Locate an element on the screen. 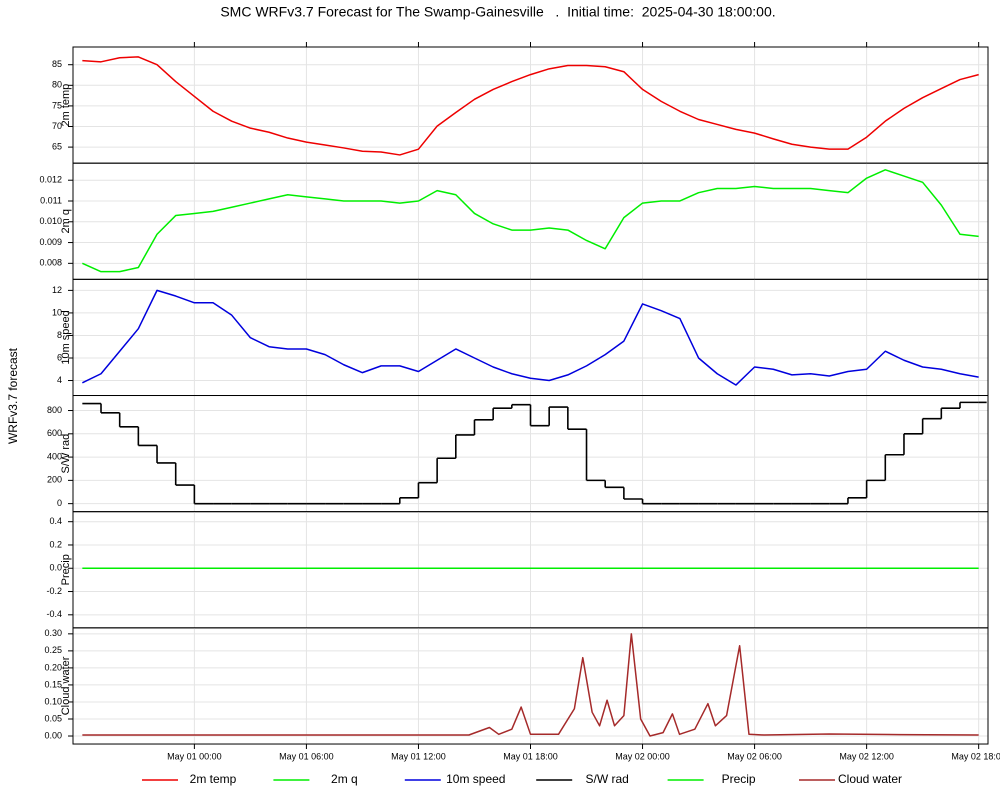 This screenshot has height=805, width=1000. y-tick-label: 6 is located at coordinates (59, 357).